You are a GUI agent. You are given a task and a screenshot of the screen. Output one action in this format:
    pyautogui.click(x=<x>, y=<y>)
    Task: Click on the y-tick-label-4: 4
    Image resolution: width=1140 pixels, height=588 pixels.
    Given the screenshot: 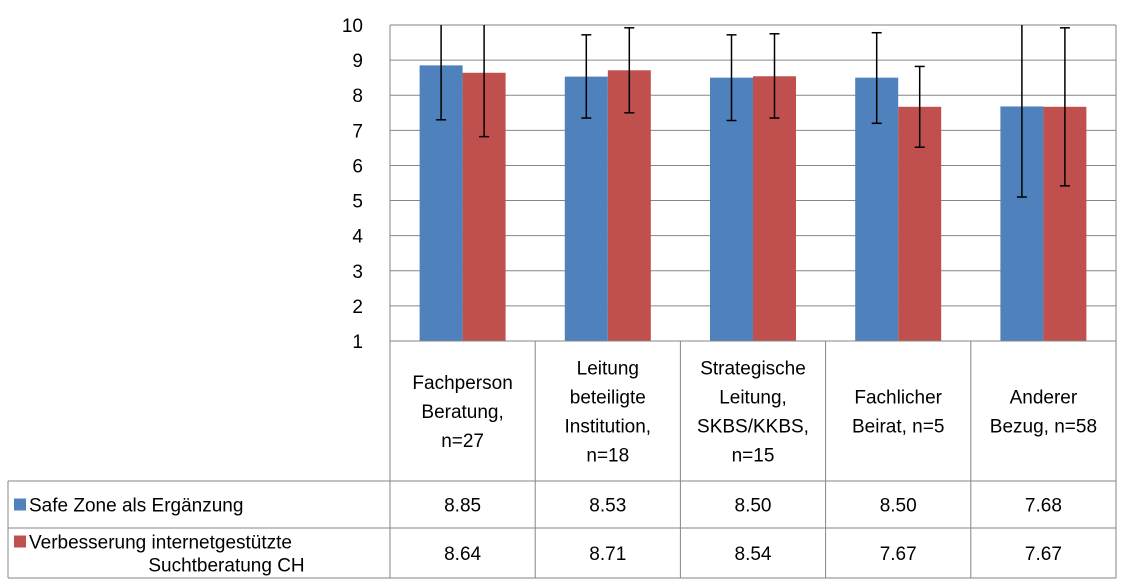 What is the action you would take?
    pyautogui.click(x=357, y=237)
    